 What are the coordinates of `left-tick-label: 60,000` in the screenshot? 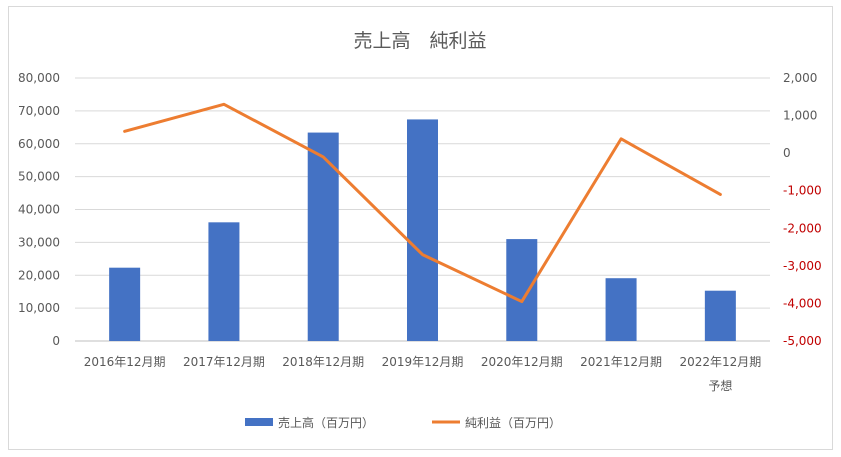 It's located at (39, 144).